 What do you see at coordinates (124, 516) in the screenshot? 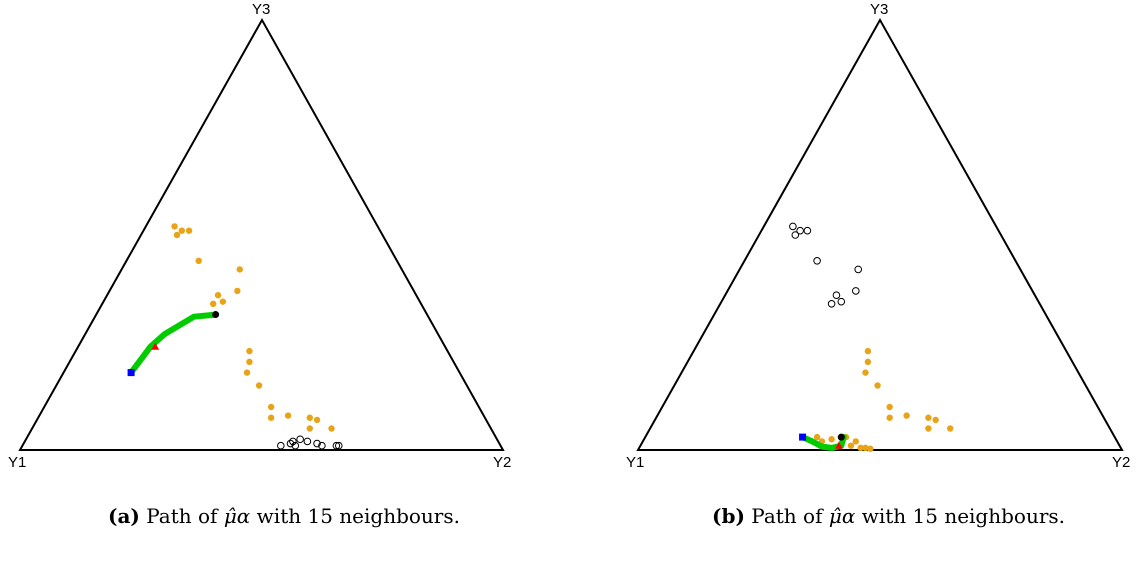
I see `caption-tag: (a)` at bounding box center [124, 516].